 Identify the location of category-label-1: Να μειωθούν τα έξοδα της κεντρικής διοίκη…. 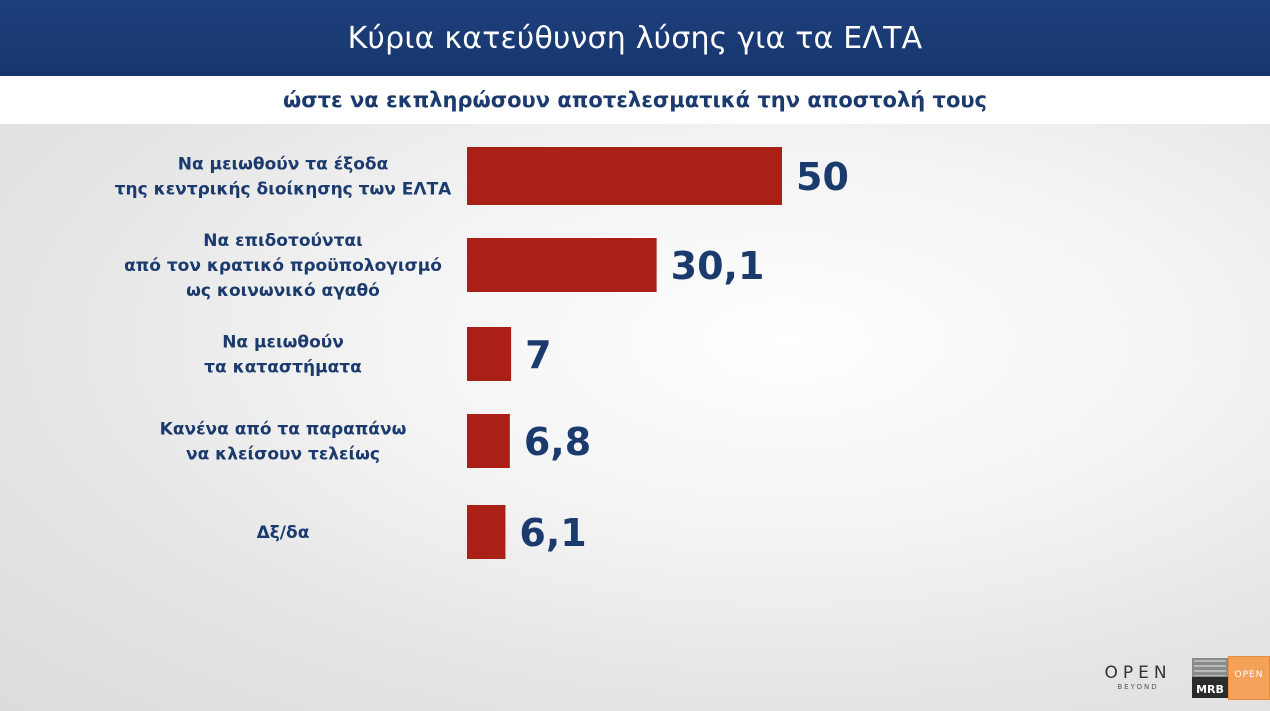
(283, 177).